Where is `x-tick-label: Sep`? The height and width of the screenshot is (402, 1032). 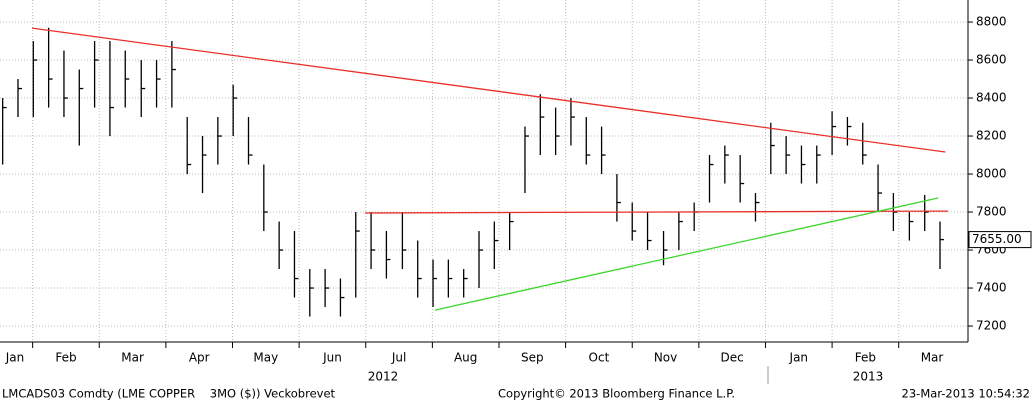 x-tick-label: Sep is located at coordinates (532, 358).